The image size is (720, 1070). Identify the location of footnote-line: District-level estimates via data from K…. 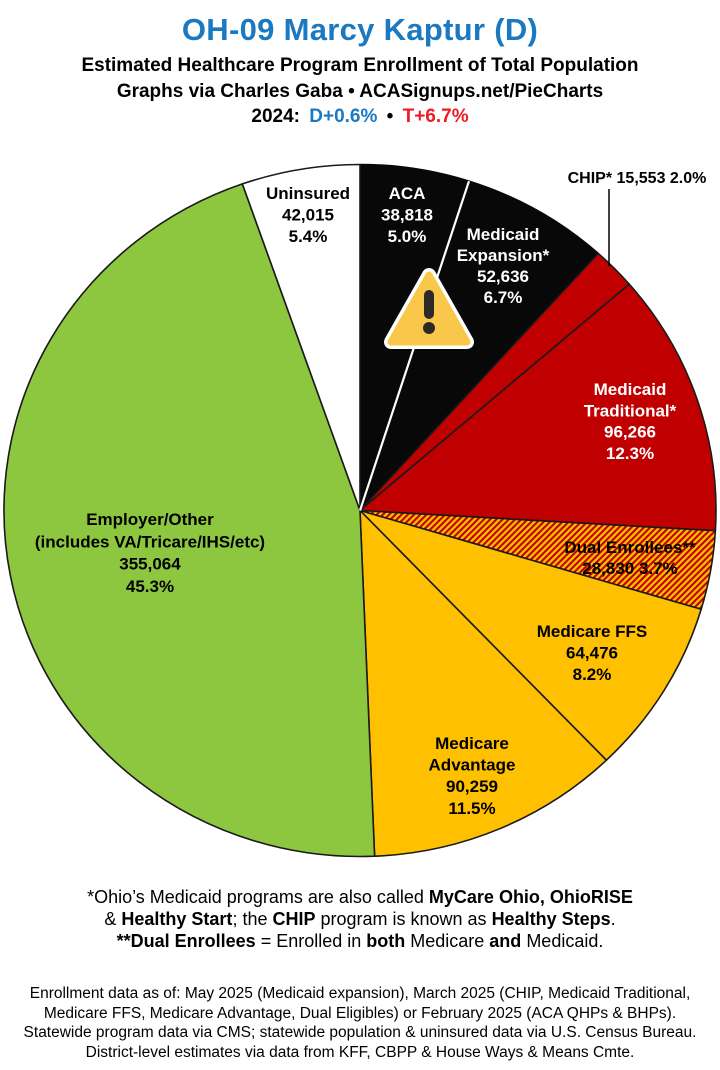
(360, 1052).